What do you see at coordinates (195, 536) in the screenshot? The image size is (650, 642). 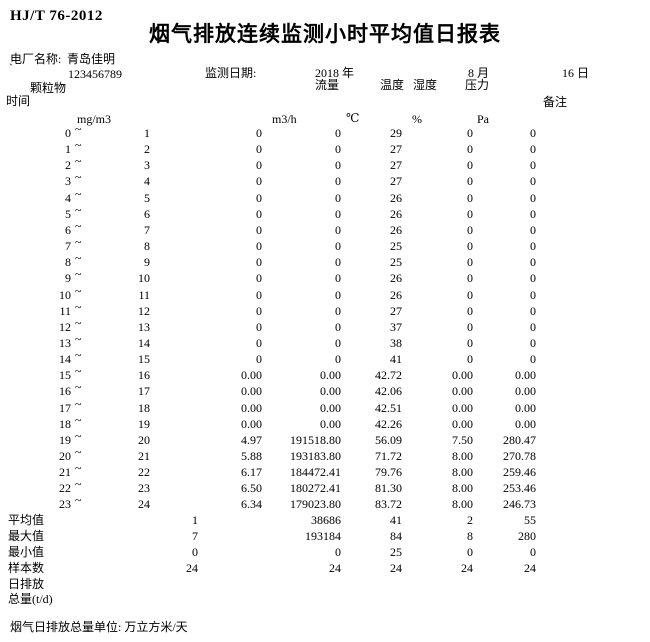 I see `cell-particulate: 7` at bounding box center [195, 536].